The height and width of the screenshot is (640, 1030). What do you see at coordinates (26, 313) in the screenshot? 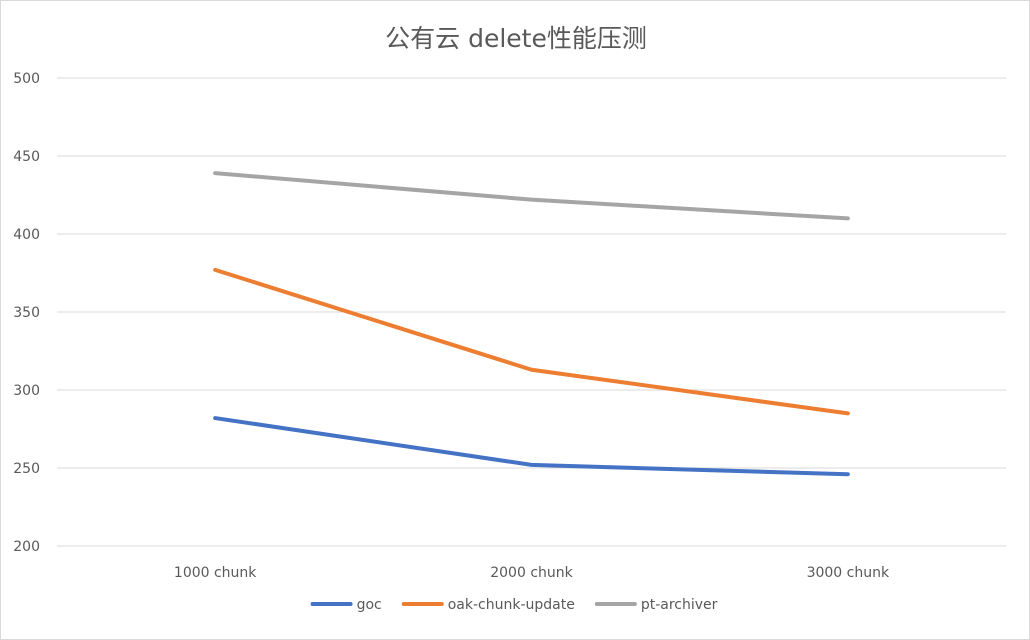
I see `y-tick-label-350: 350` at bounding box center [26, 313].